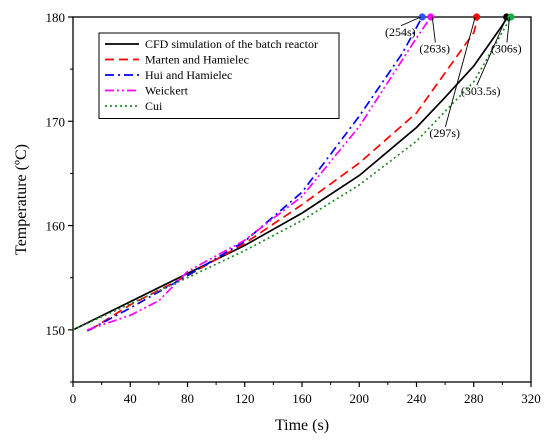  I want to click on annotation-label-2: (306s), so click(506, 48).